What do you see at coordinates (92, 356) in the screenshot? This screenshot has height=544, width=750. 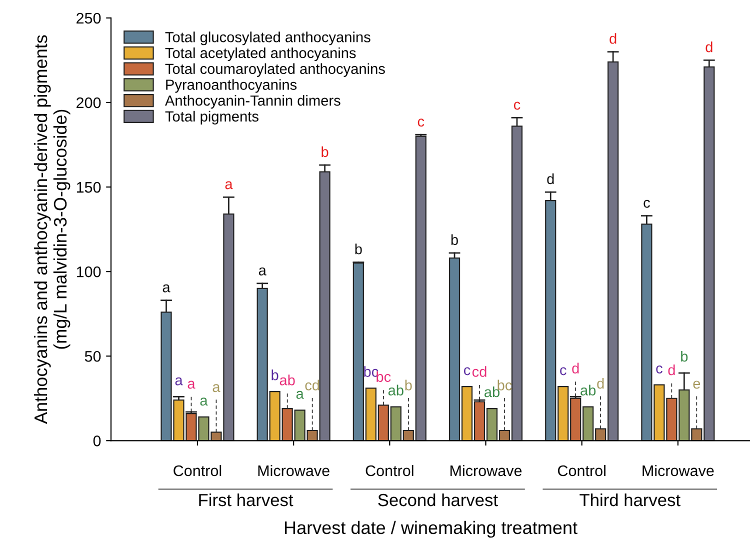 I see `y-tick-label: 50` at bounding box center [92, 356].